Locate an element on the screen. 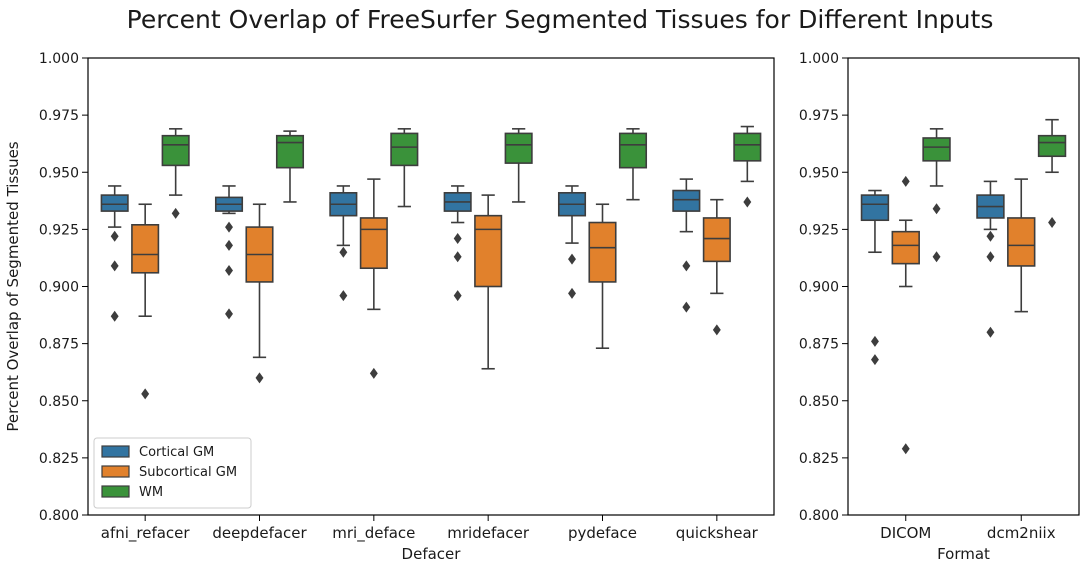  x-tick-label: pydeface is located at coordinates (602, 533).